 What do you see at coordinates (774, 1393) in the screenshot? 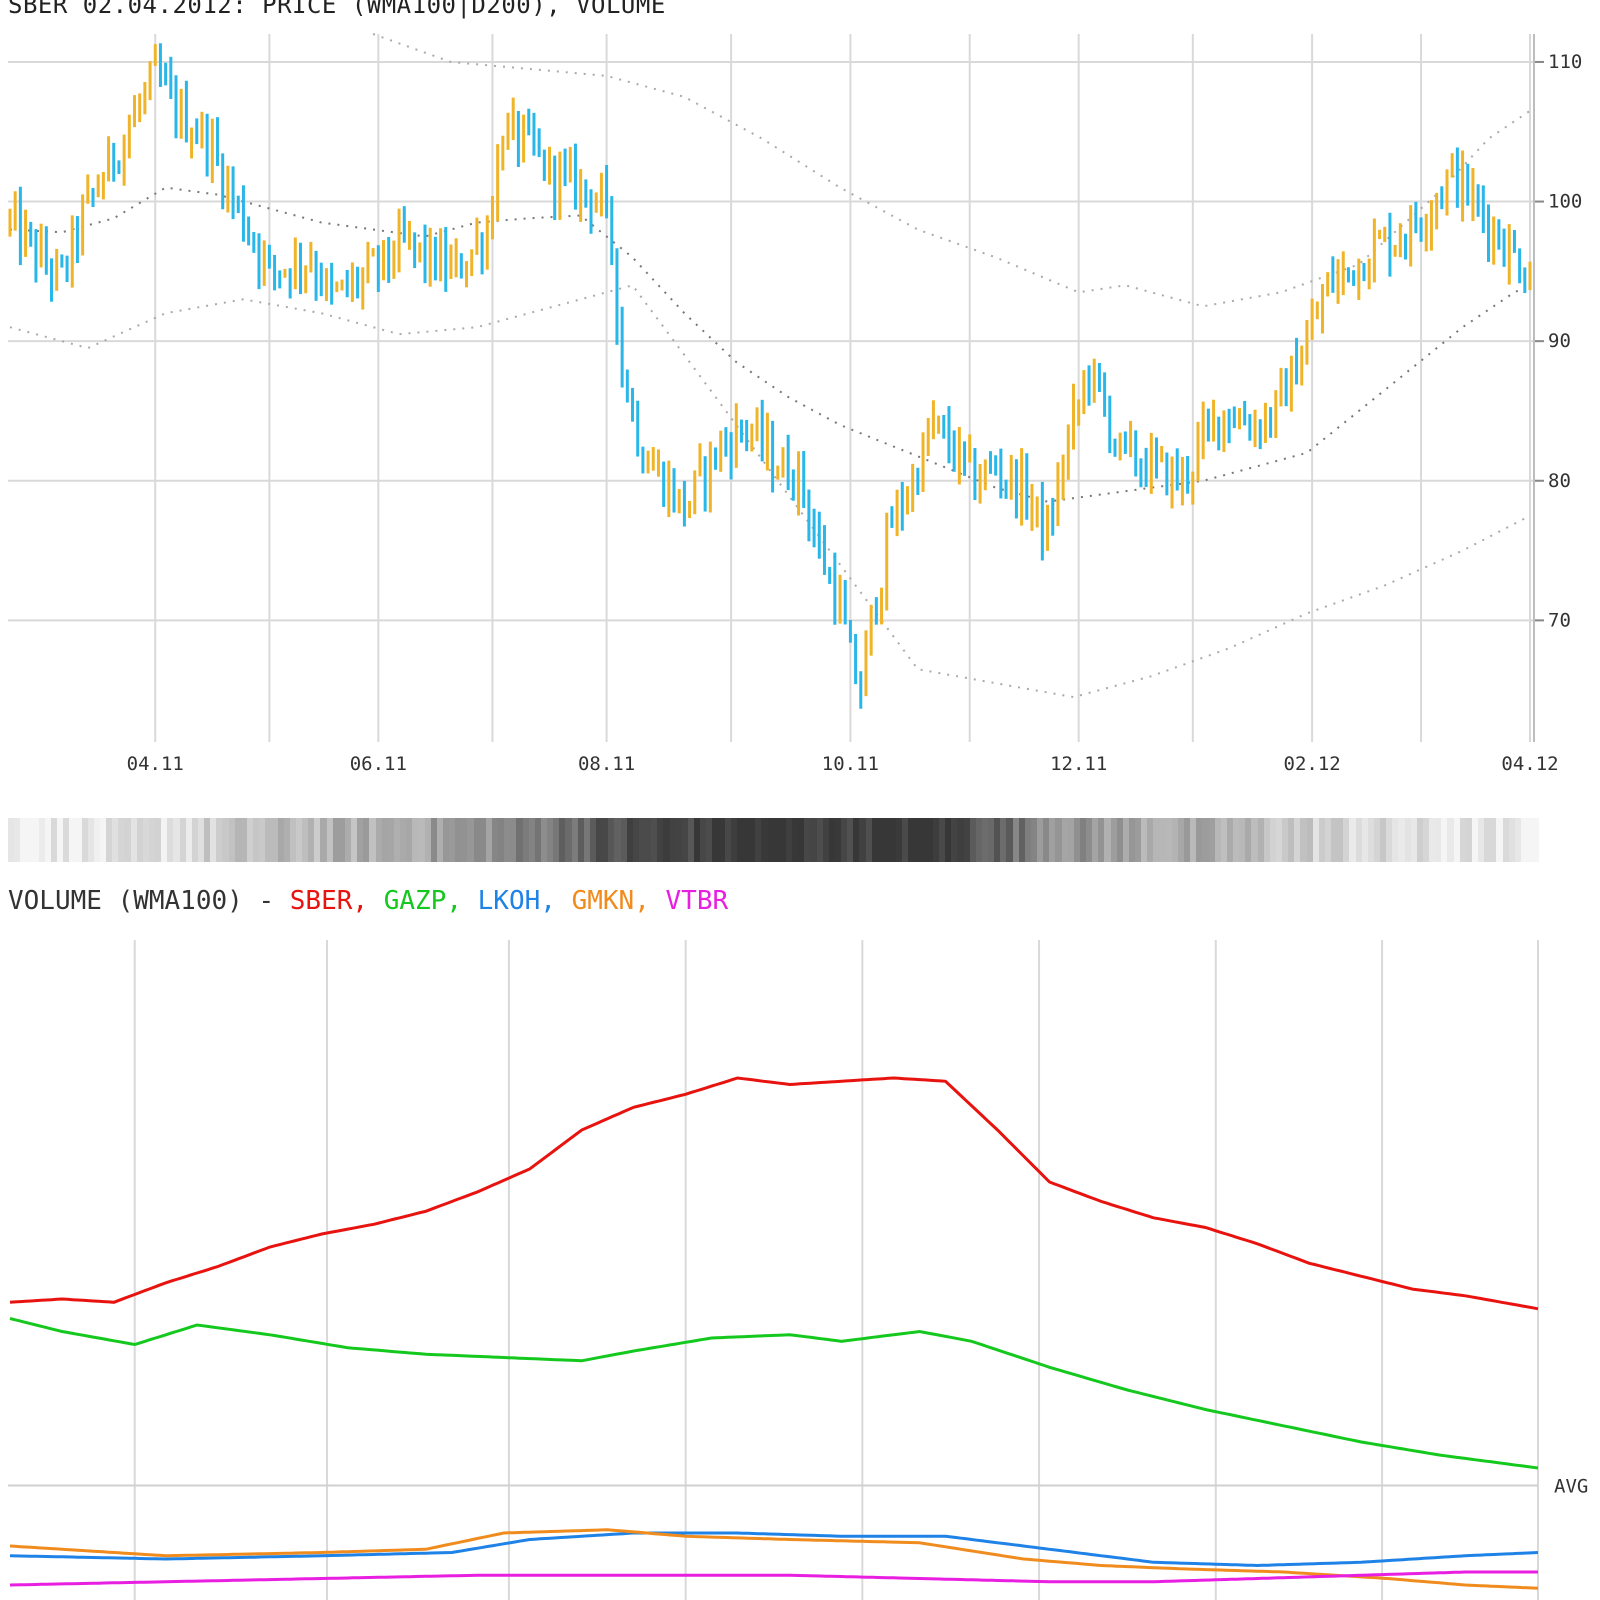
I see `volume-line-gazp` at bounding box center [774, 1393].